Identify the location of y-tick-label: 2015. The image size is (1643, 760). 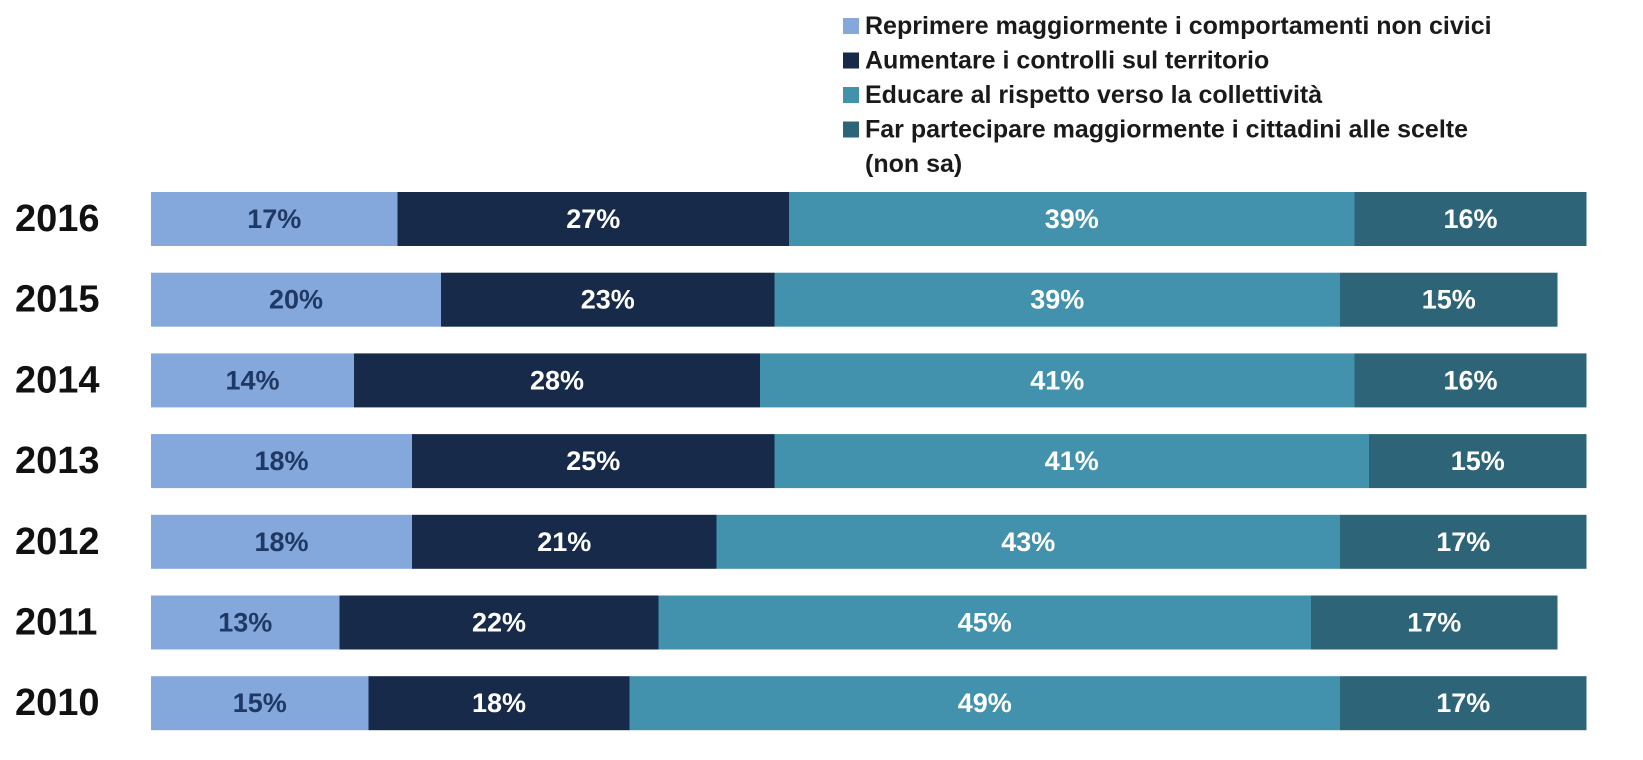
(57, 300).